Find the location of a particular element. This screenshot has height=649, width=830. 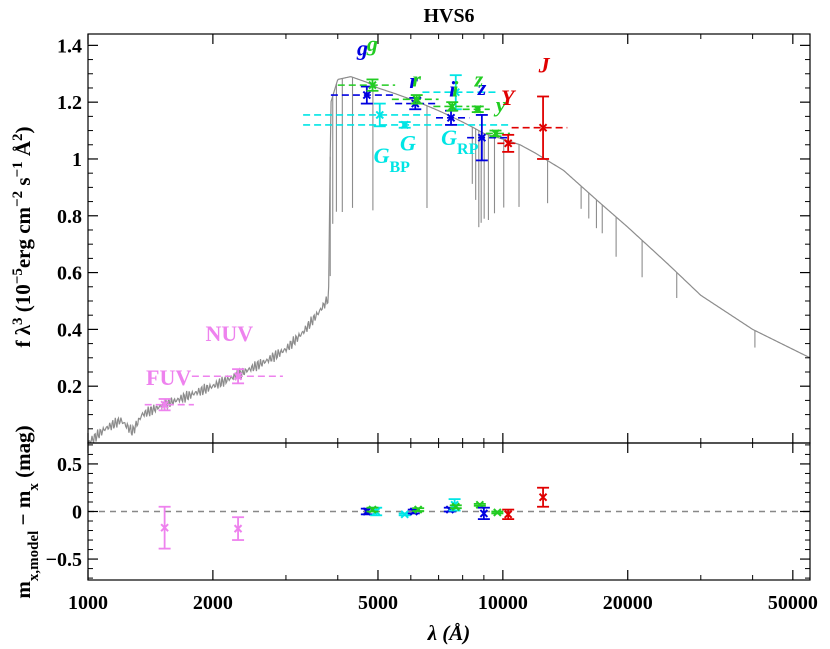

sed-y-tick-label: 1 is located at coordinates (77, 160).